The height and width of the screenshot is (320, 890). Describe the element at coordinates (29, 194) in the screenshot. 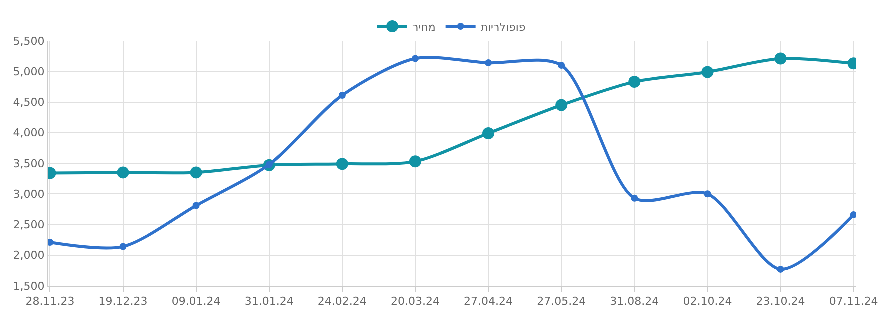

I see `y-tick-label: 3,000` at that location.